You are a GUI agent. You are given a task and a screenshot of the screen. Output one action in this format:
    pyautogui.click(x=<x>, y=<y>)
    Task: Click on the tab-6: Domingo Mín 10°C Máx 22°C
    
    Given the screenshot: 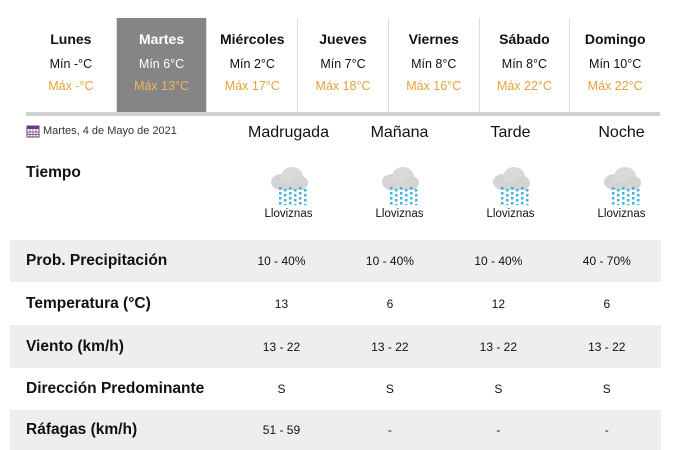 What is the action you would take?
    pyautogui.click(x=615, y=65)
    